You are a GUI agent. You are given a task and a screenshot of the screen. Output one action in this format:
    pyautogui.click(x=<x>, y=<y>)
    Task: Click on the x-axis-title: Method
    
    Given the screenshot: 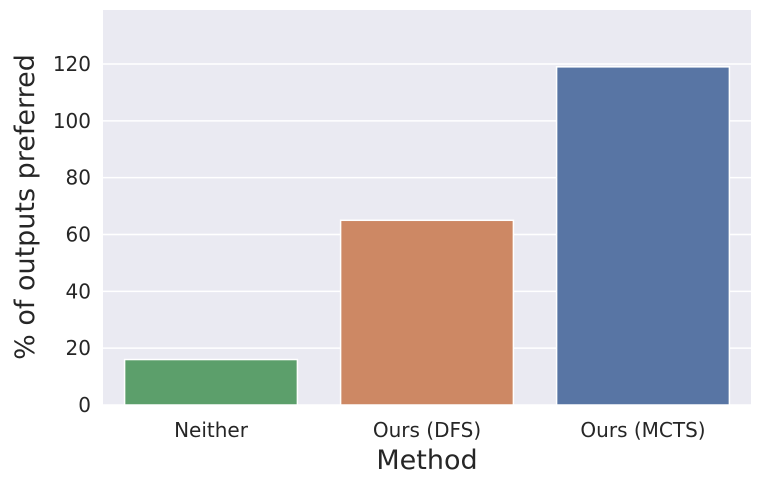 What is the action you would take?
    pyautogui.click(x=426, y=460)
    